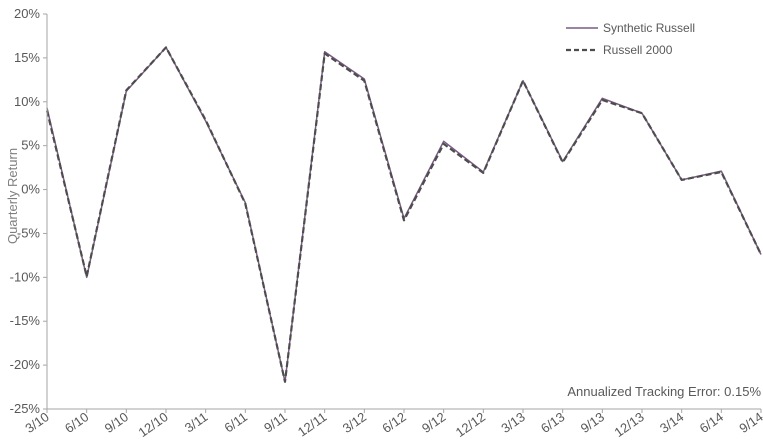  What do you see at coordinates (30, 145) in the screenshot?
I see `y-tick-label: 5%` at bounding box center [30, 145].